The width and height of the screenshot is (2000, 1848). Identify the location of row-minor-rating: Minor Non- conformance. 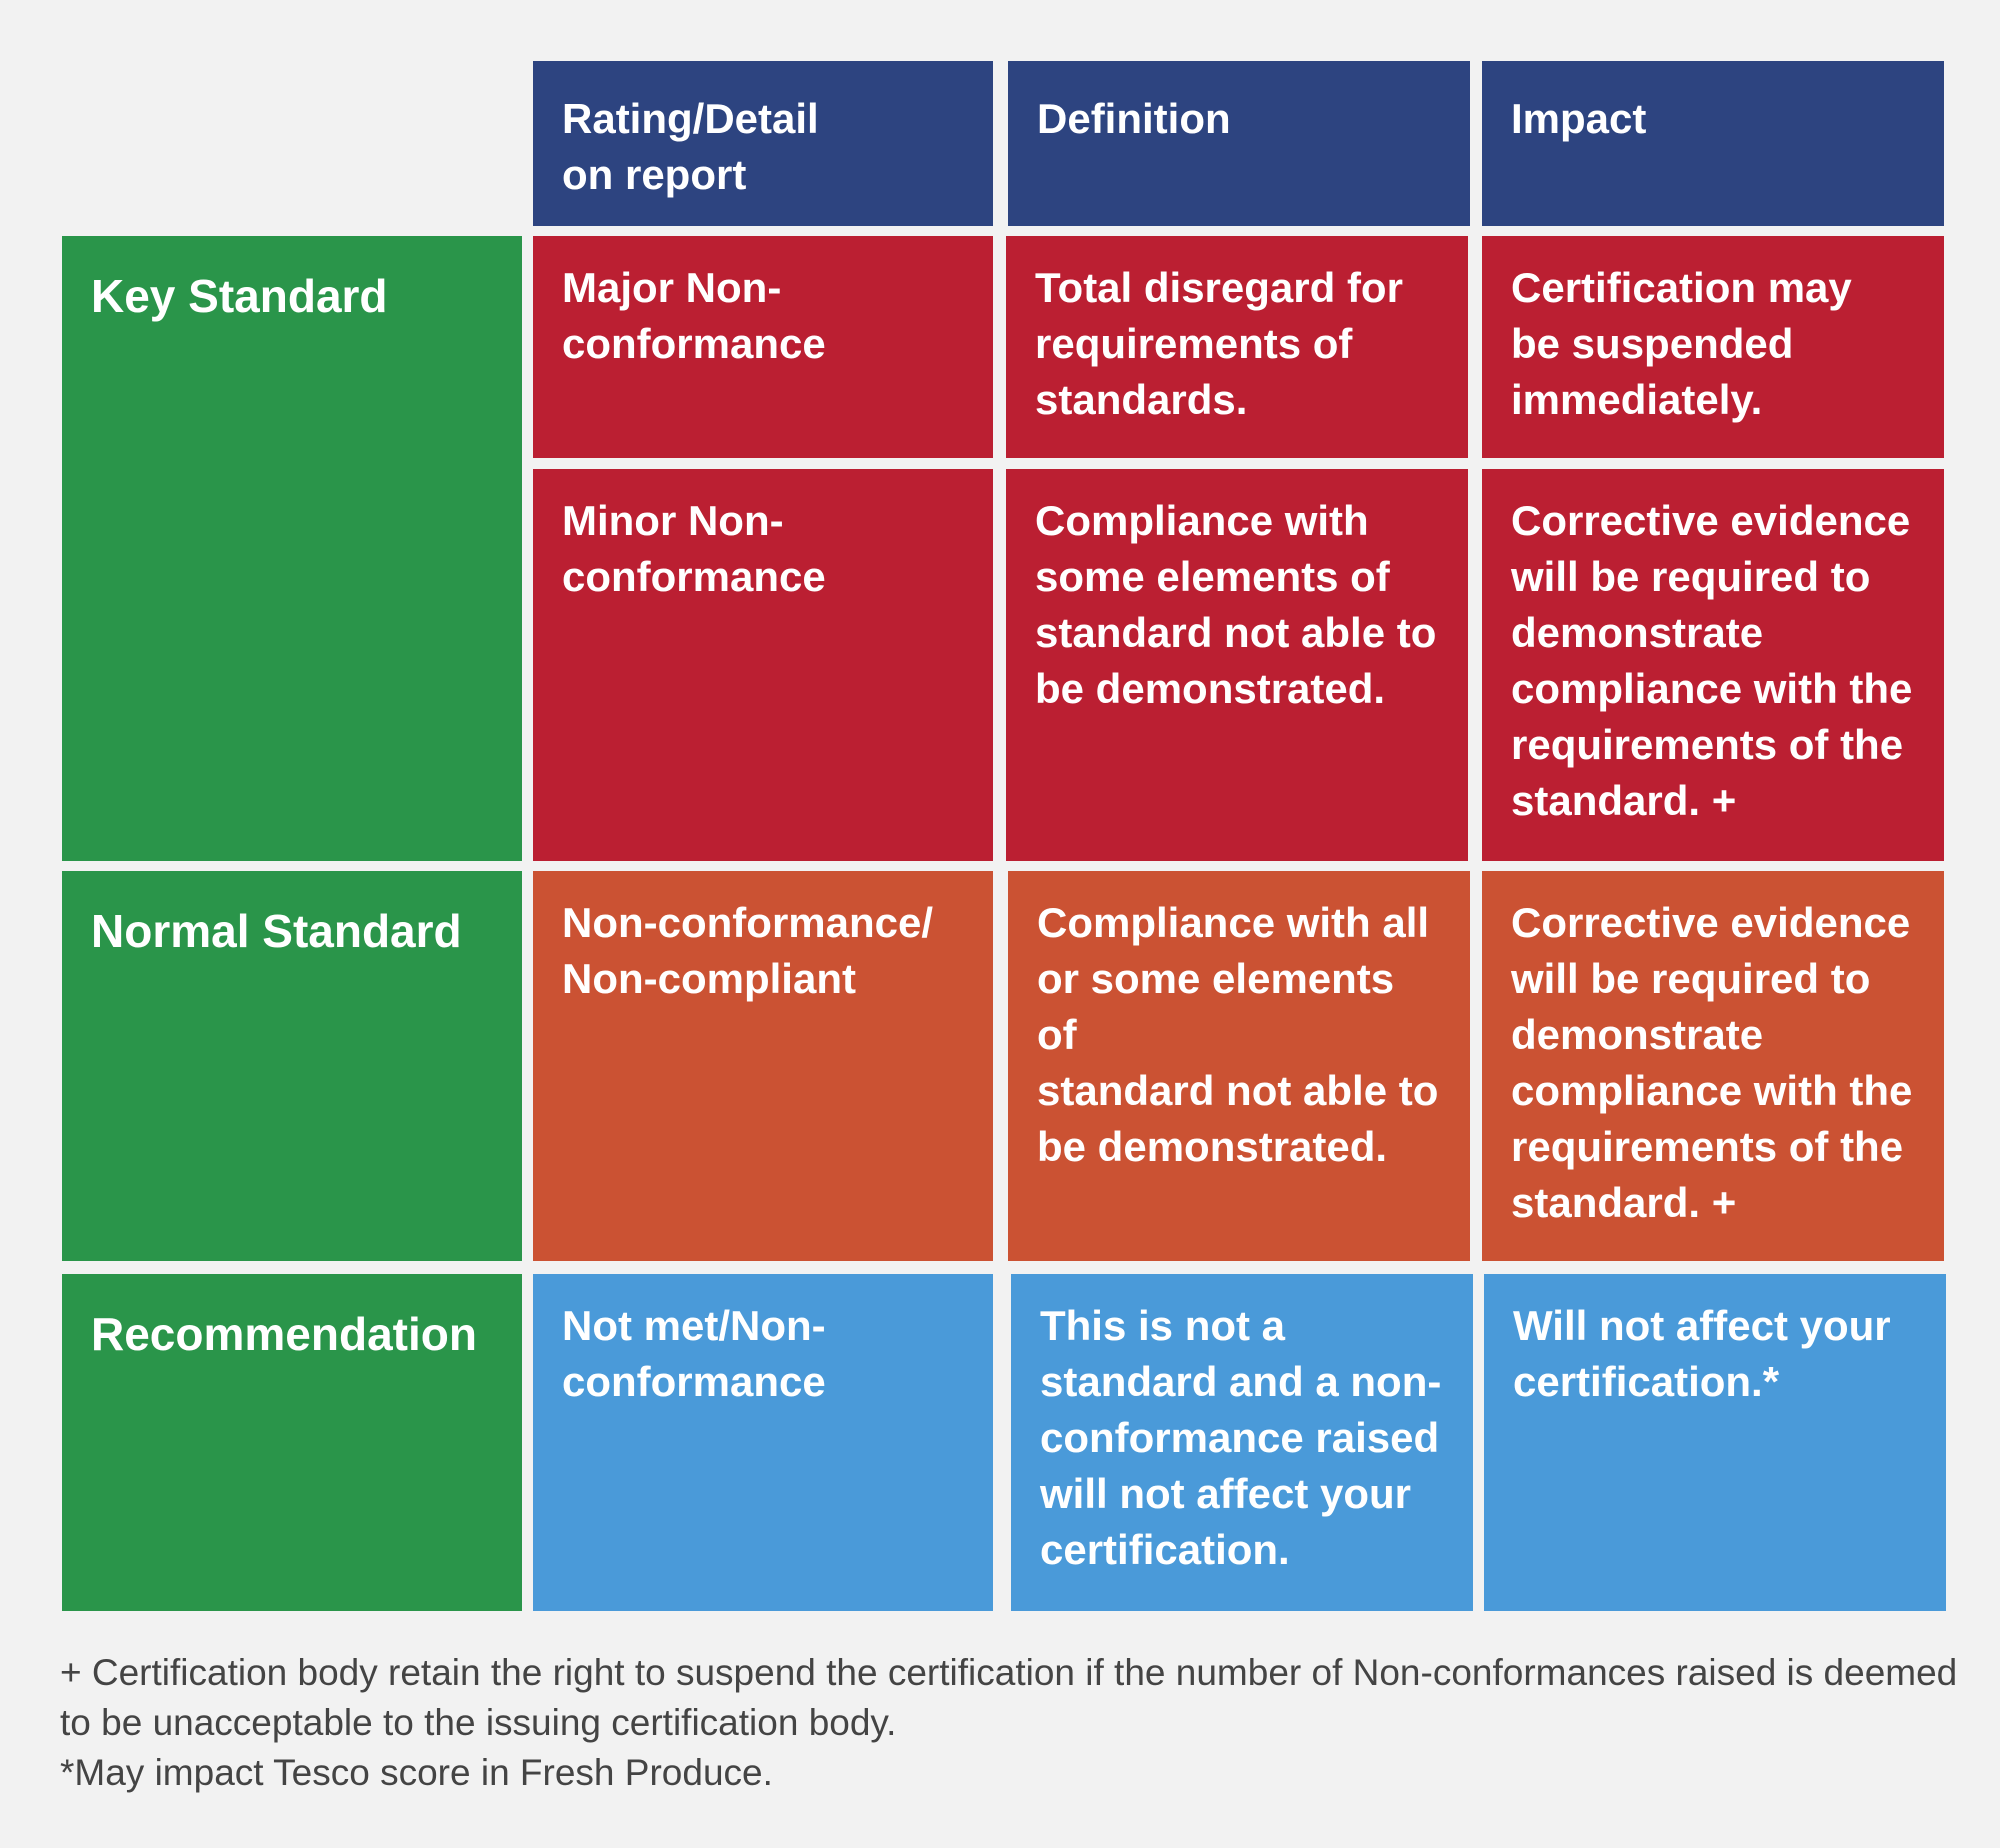
(763, 665).